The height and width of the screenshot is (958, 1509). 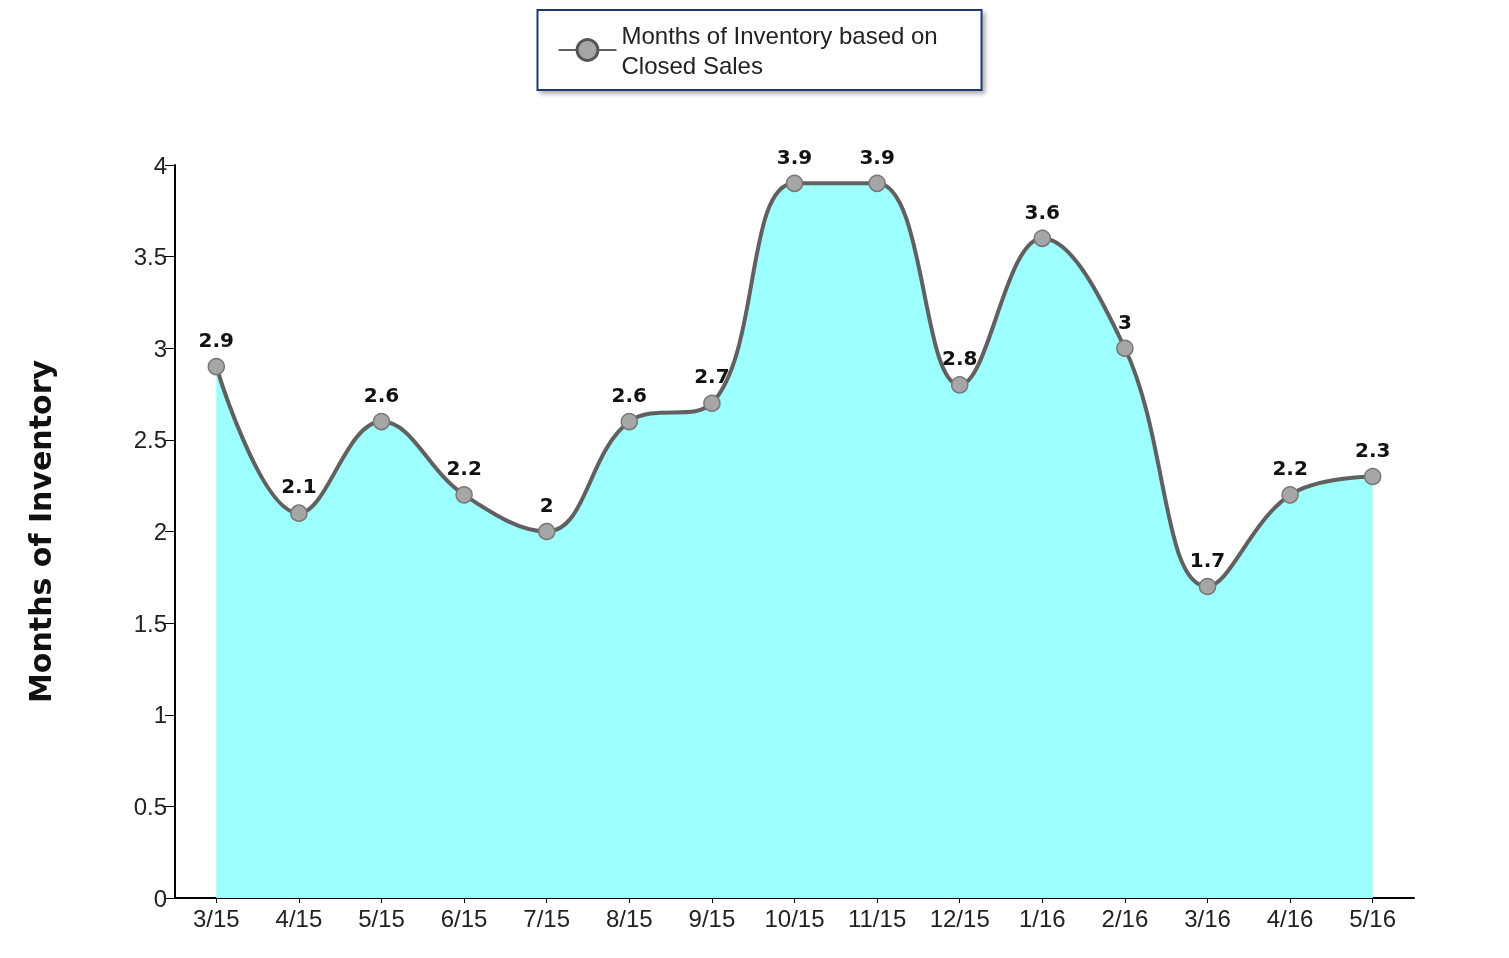 I want to click on x-tick-label: 1/16, so click(x=1042, y=918).